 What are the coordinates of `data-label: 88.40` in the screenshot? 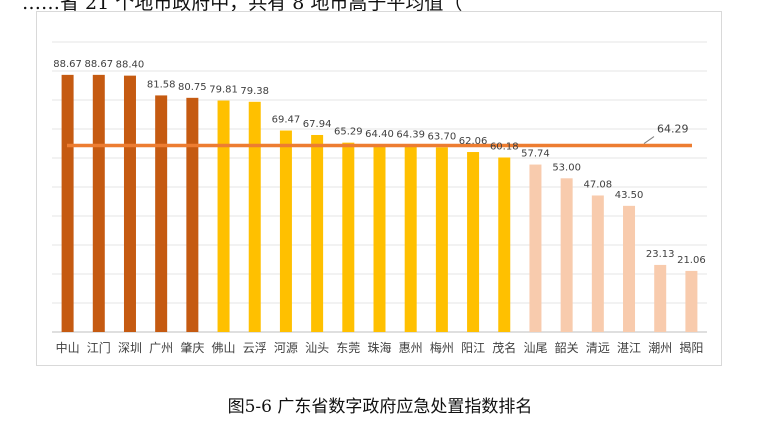 It's located at (130, 65).